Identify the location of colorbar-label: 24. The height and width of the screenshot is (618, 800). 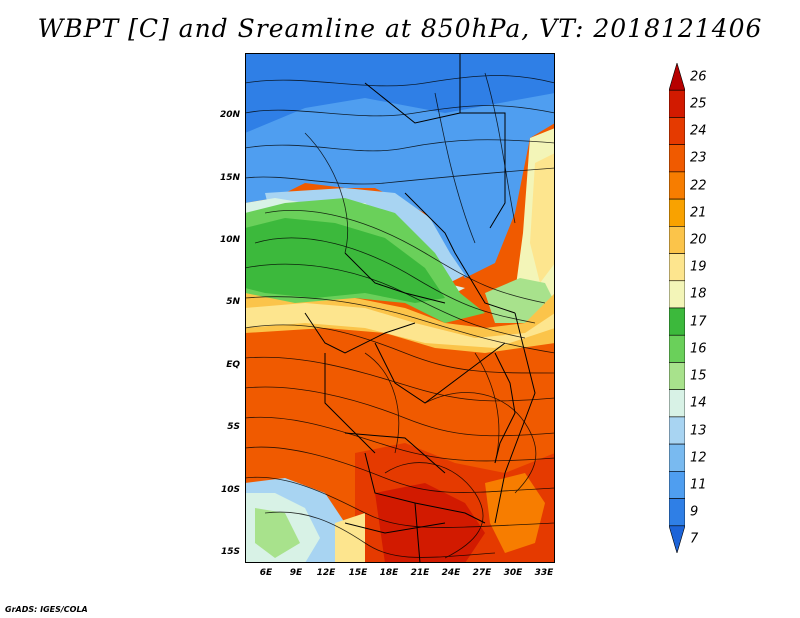
(698, 131).